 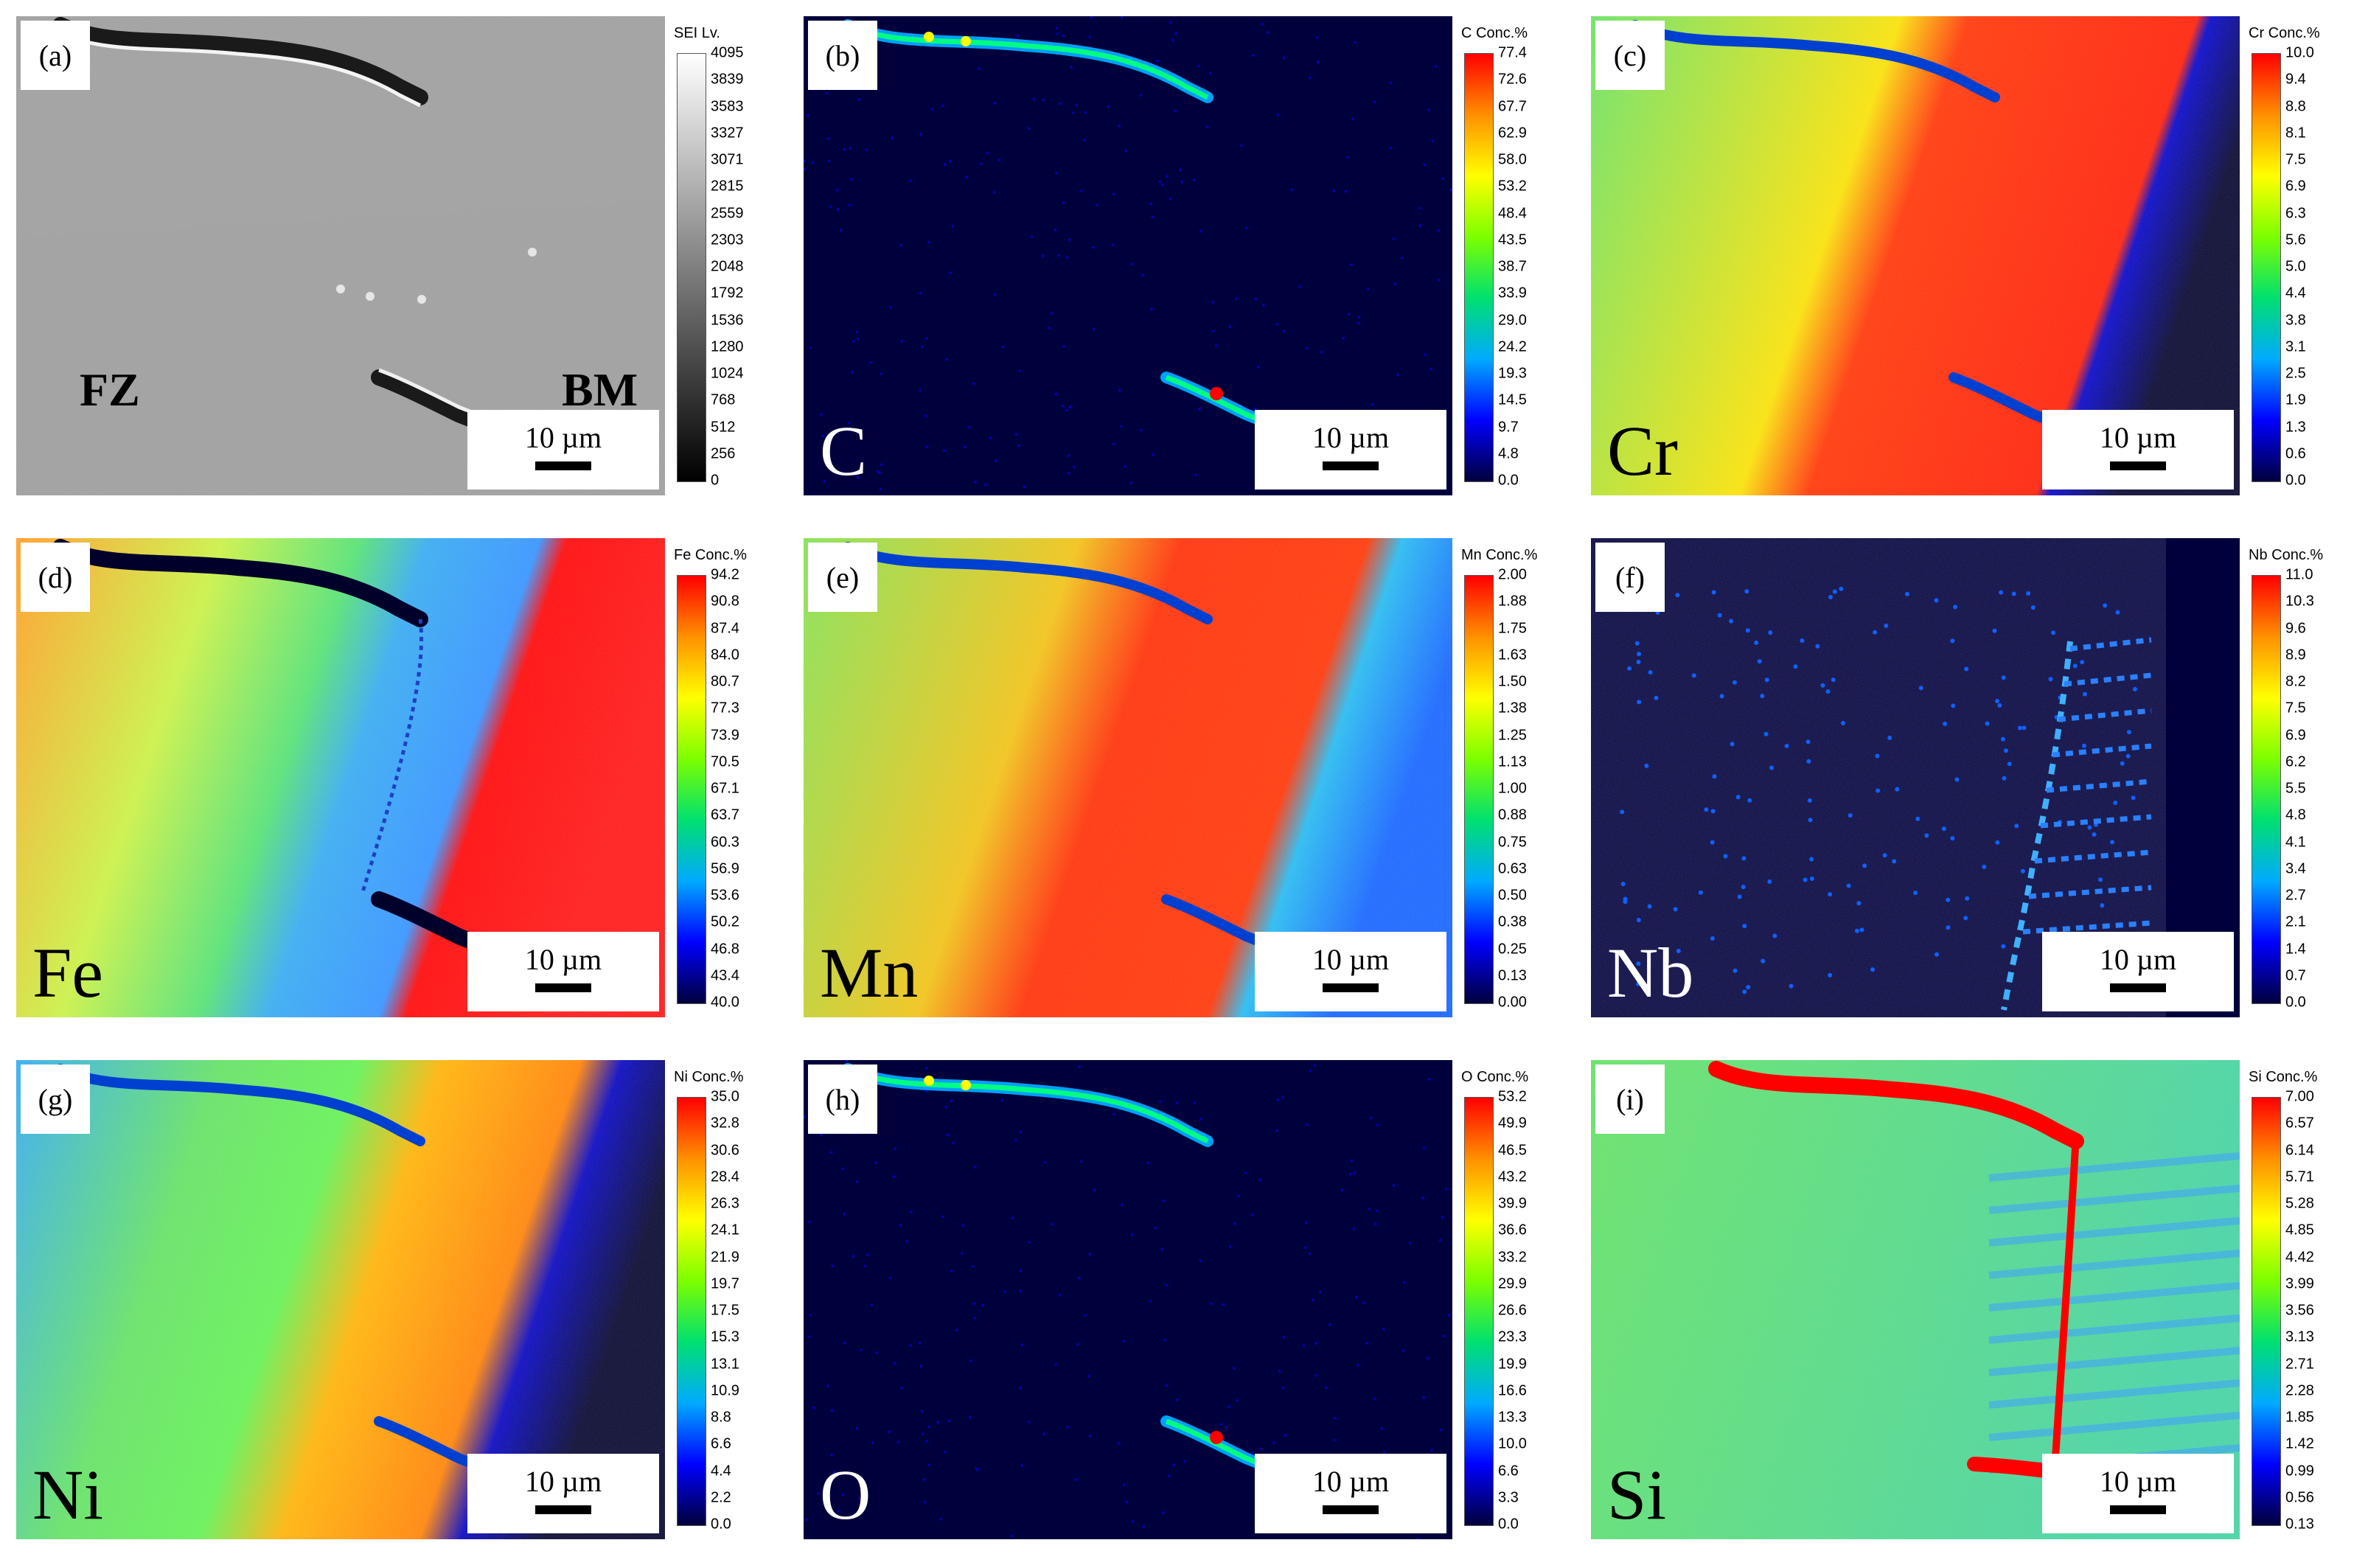 I want to click on legend-tick-label: 39.9, so click(x=1512, y=1203).